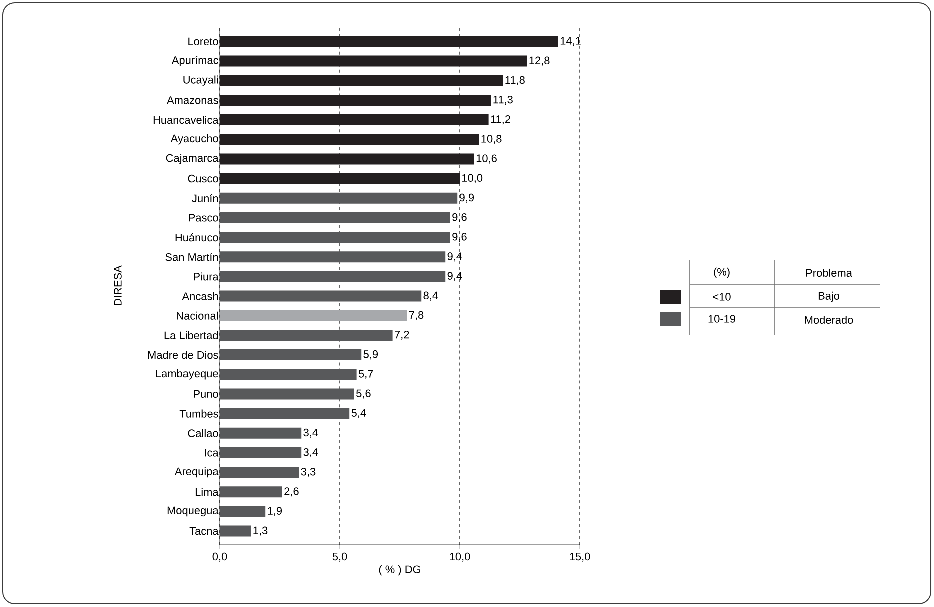 This screenshot has width=934, height=607. What do you see at coordinates (570, 41) in the screenshot?
I see `text: 14,1` at bounding box center [570, 41].